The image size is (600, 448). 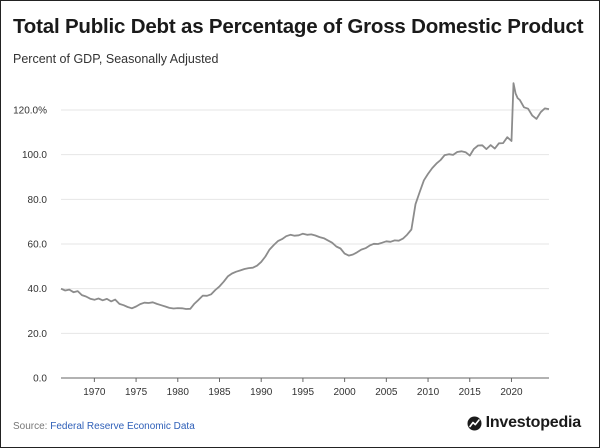 I want to click on y-tick-label: 100.0, so click(x=34, y=155).